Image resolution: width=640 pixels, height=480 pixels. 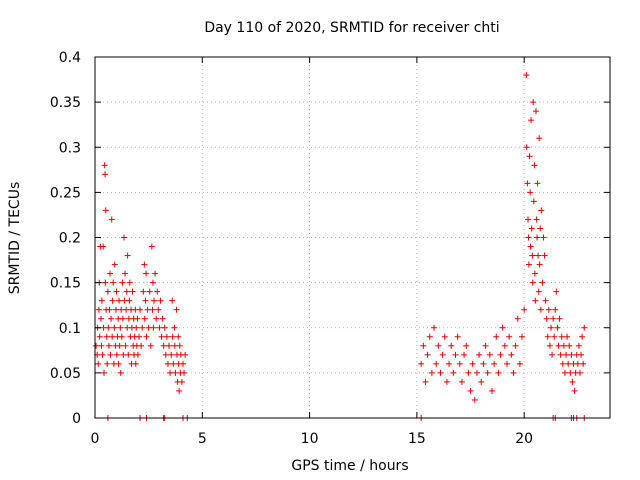 What do you see at coordinates (70, 58) in the screenshot?
I see `y-tick-label: 0.4` at bounding box center [70, 58].